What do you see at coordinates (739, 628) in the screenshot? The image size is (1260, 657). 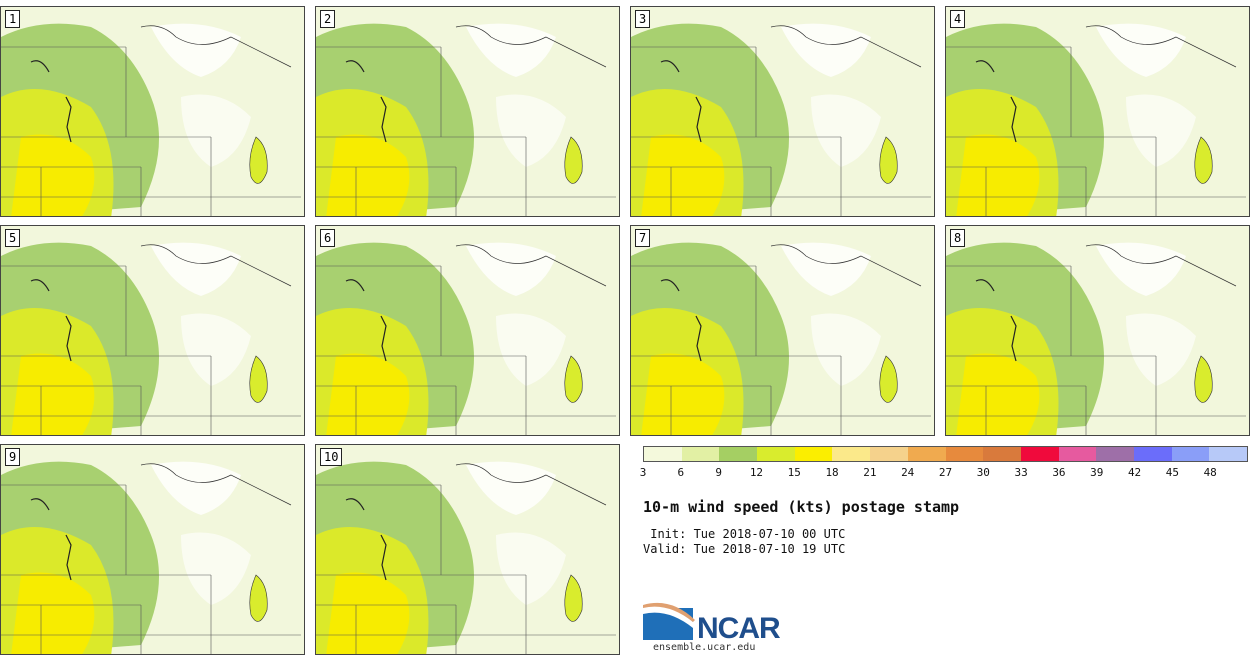 I see `ncar-logo-text: NCAR` at bounding box center [739, 628].